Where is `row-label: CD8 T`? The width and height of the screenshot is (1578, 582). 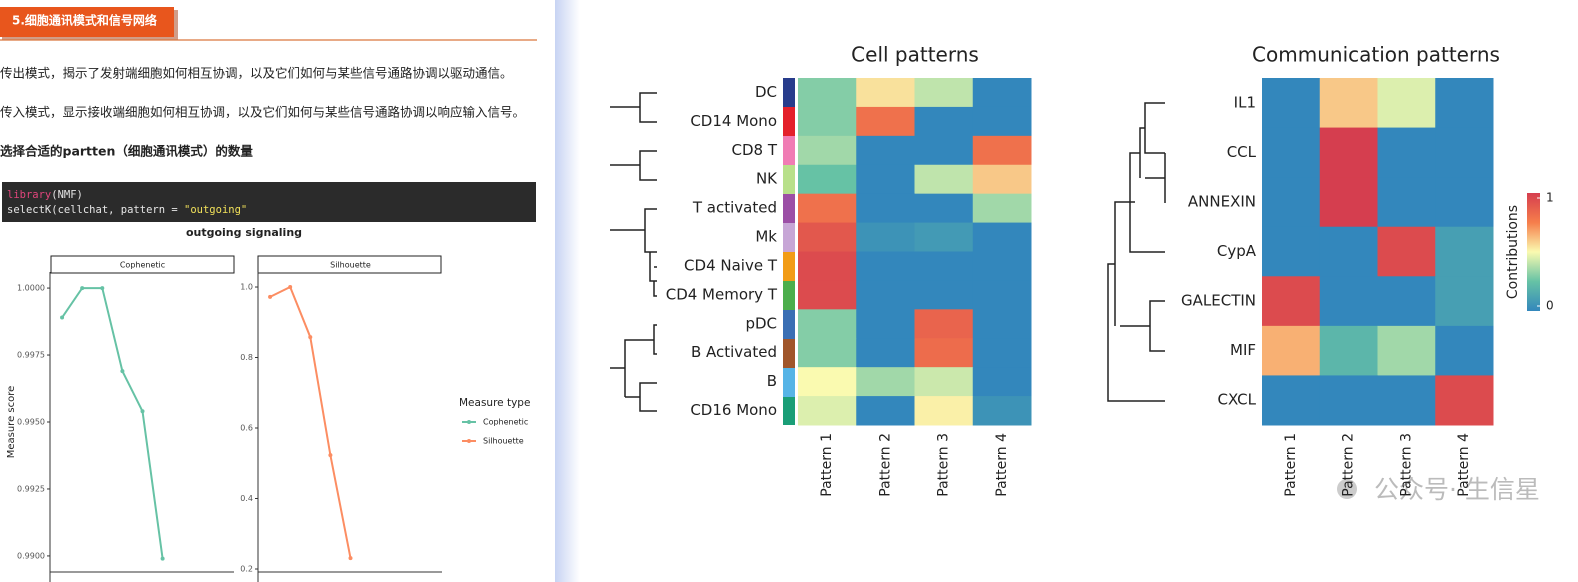
row-label: CD8 T is located at coordinates (755, 150).